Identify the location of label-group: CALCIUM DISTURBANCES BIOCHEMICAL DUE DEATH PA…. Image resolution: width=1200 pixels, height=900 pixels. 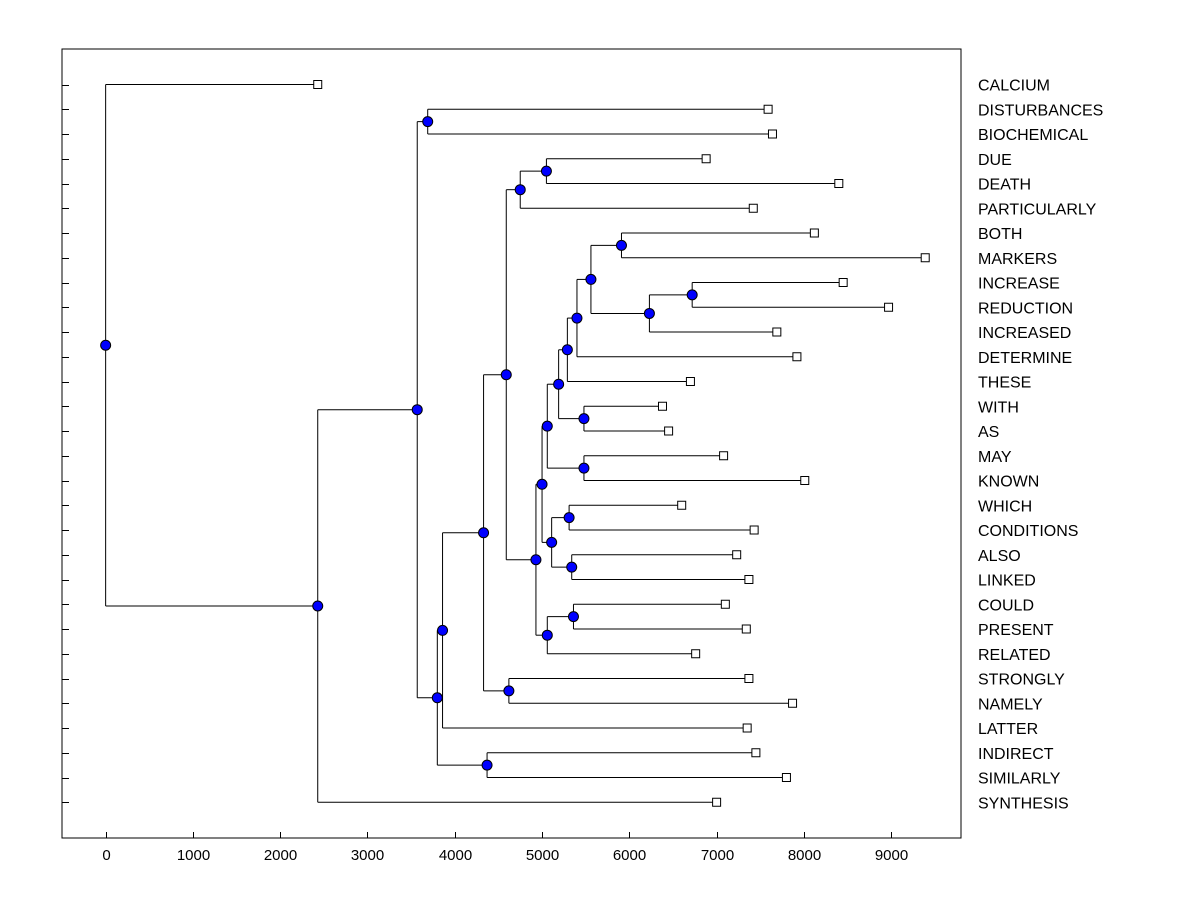
(1040, 445).